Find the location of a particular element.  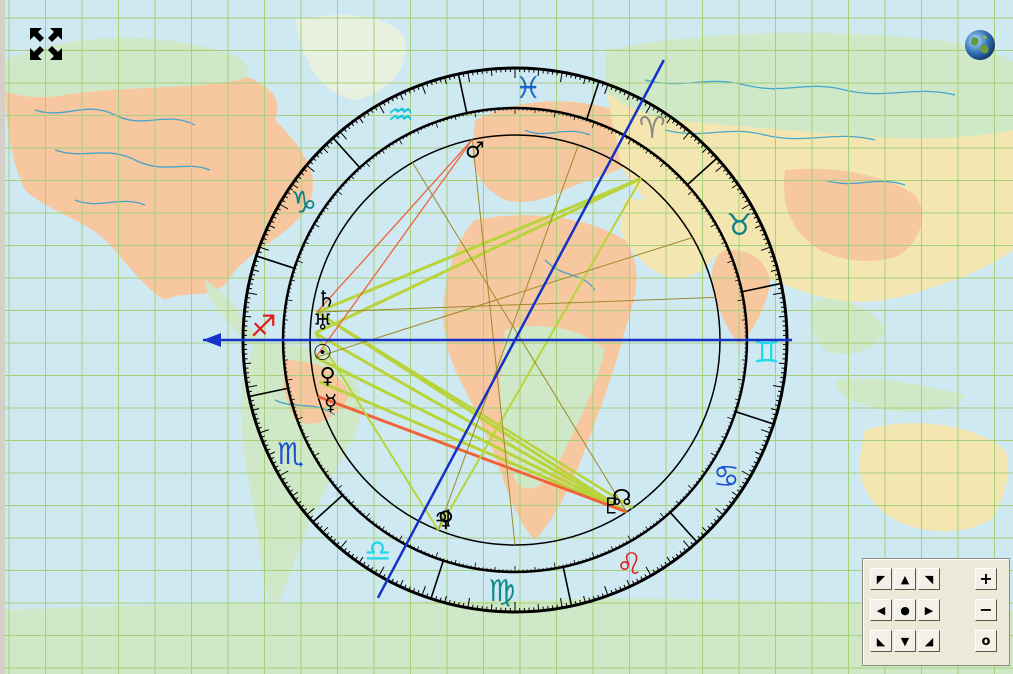

pan-down-button: ▼ is located at coordinates (905, 641).